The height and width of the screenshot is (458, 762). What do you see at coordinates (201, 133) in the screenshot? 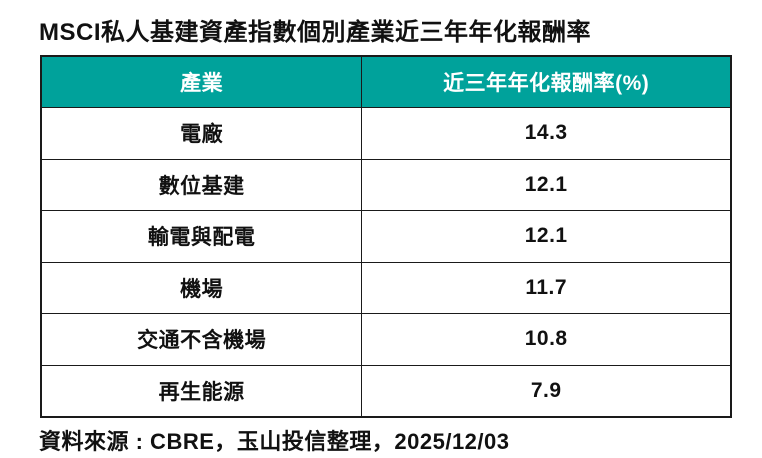
I see `industry-cell: 電廠` at bounding box center [201, 133].